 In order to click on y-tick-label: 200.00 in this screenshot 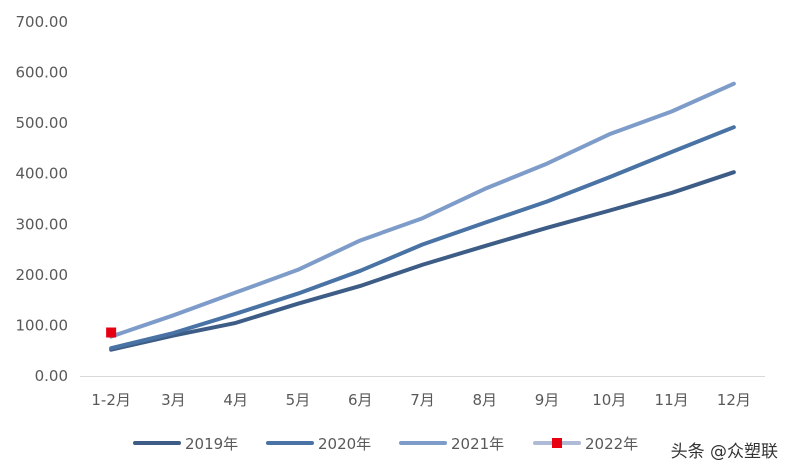, I will do `click(42, 275)`.